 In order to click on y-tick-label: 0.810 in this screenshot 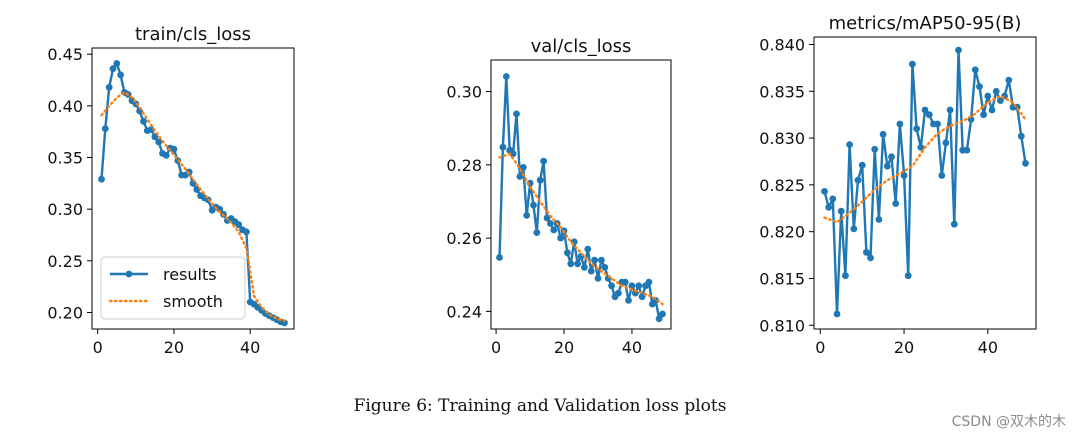, I will do `click(782, 325)`.